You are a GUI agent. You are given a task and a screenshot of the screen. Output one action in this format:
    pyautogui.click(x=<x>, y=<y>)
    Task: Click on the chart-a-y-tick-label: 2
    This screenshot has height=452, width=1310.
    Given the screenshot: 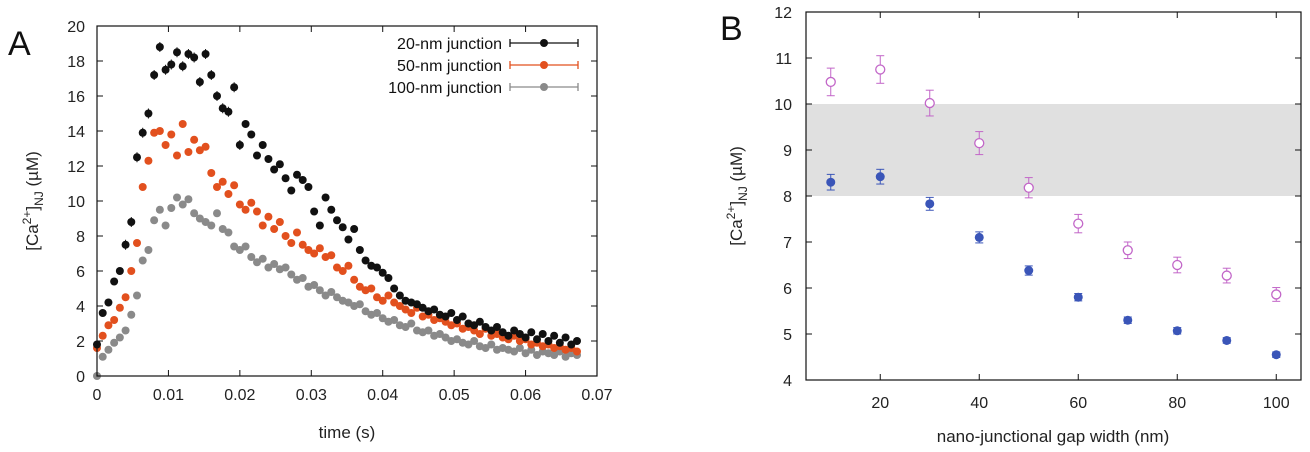 What is the action you would take?
    pyautogui.click(x=80, y=342)
    